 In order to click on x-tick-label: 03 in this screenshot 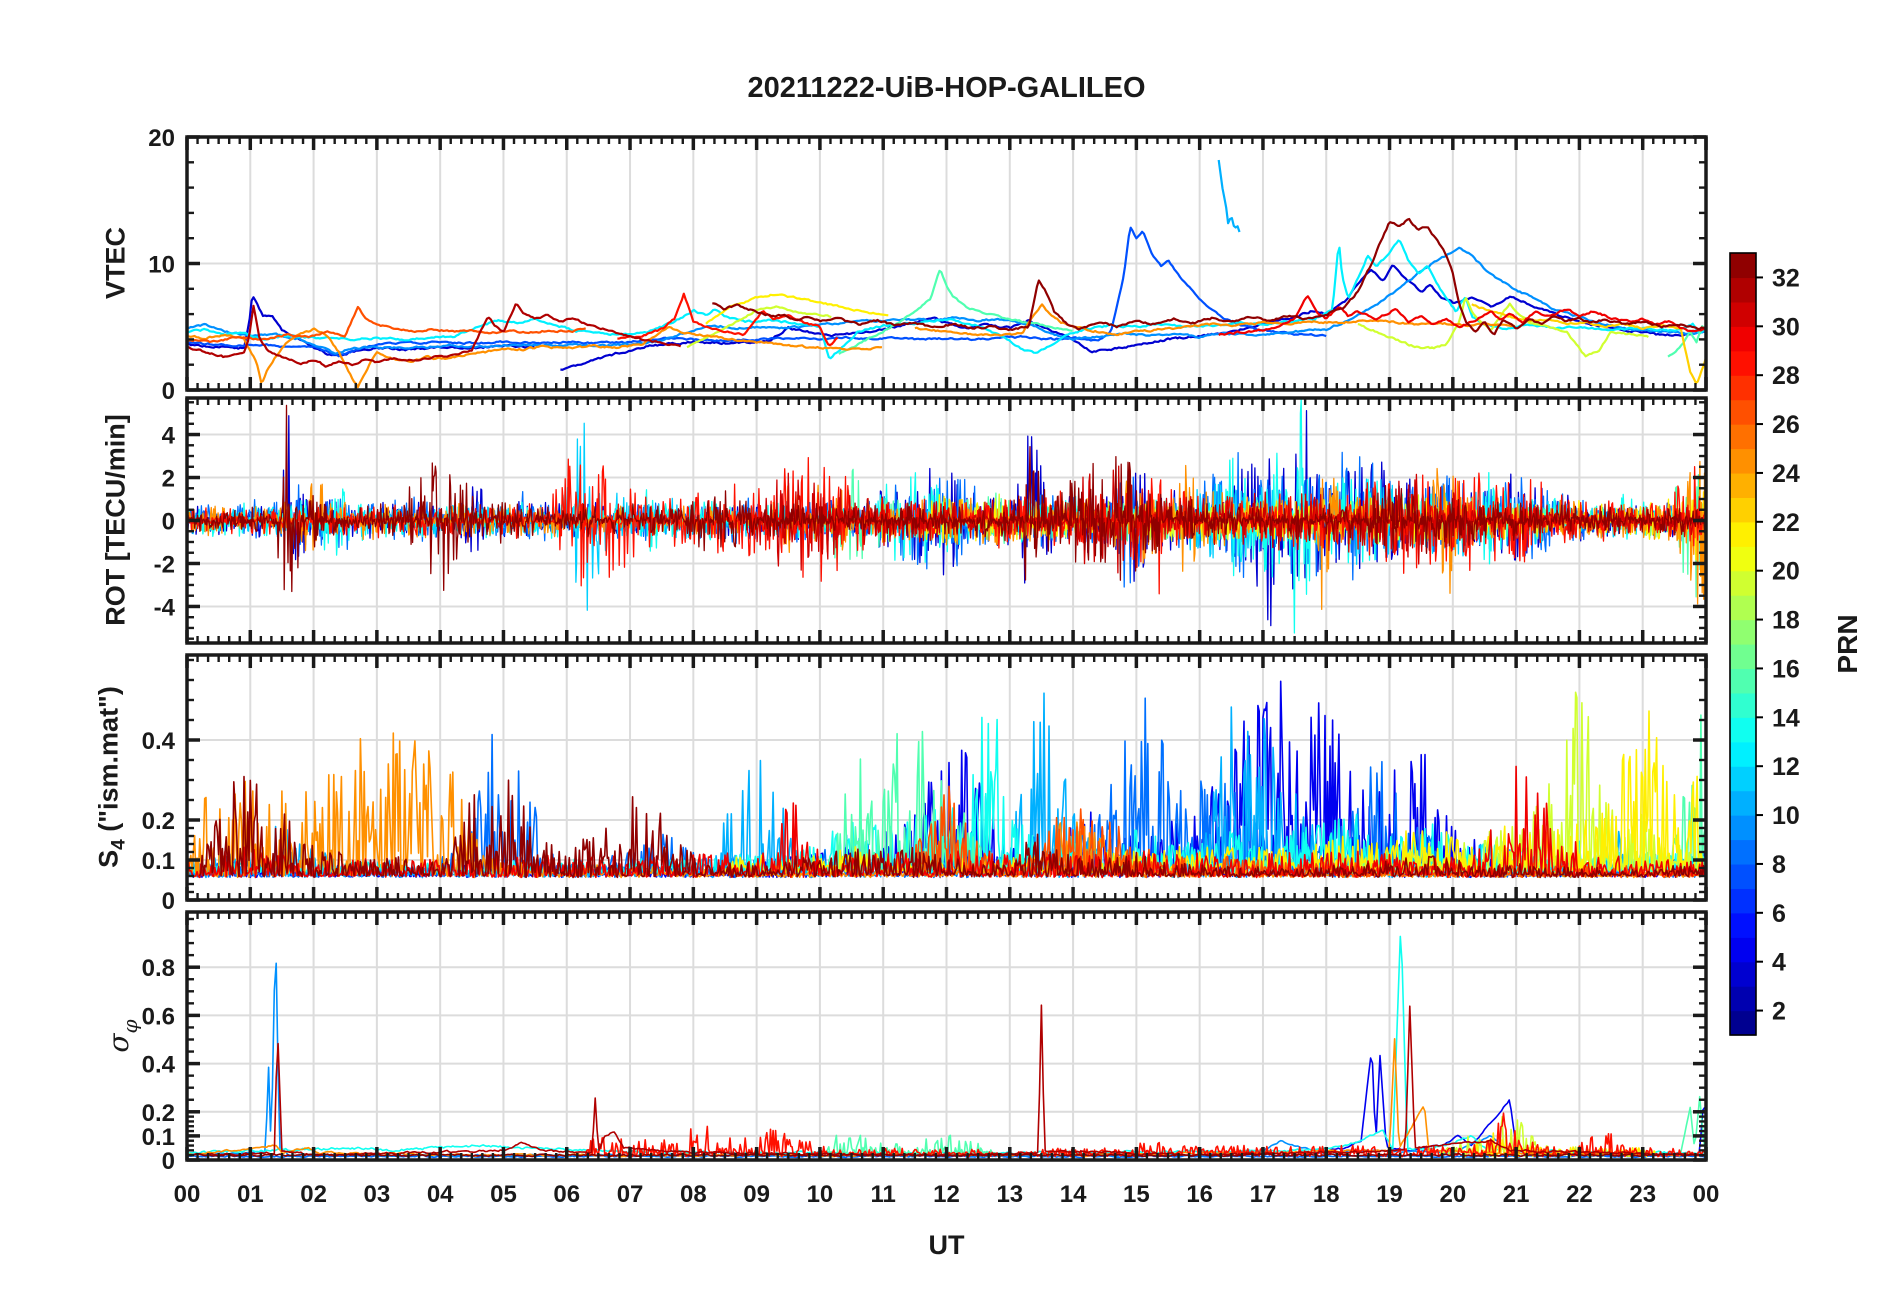, I will do `click(377, 1194)`.